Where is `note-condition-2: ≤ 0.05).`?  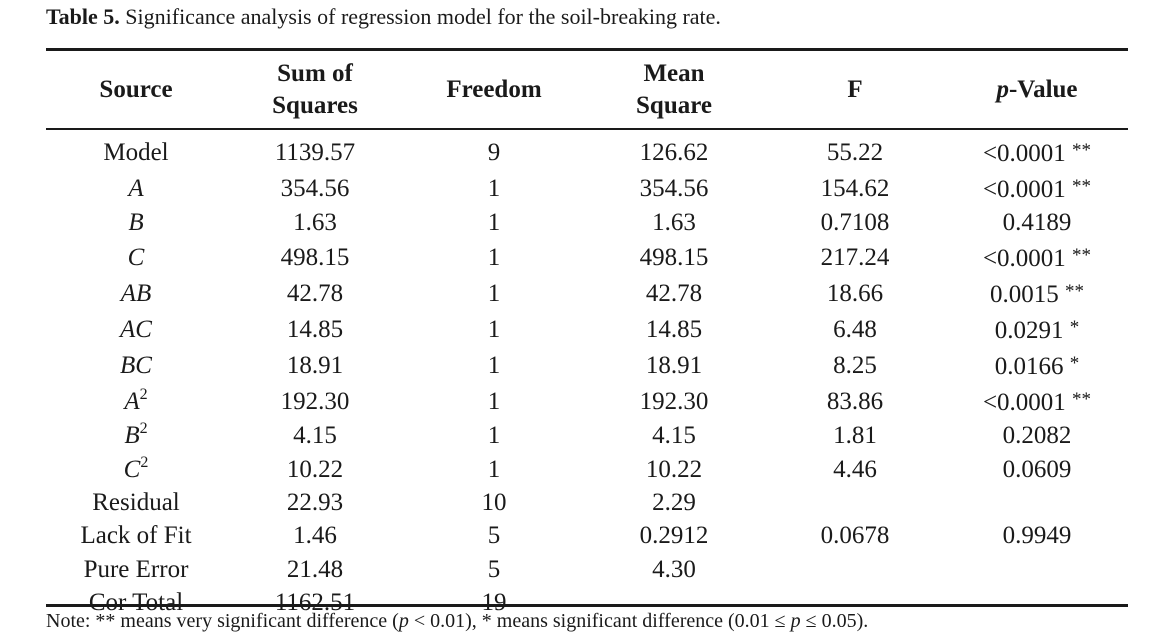 note-condition-2: ≤ 0.05). is located at coordinates (834, 621).